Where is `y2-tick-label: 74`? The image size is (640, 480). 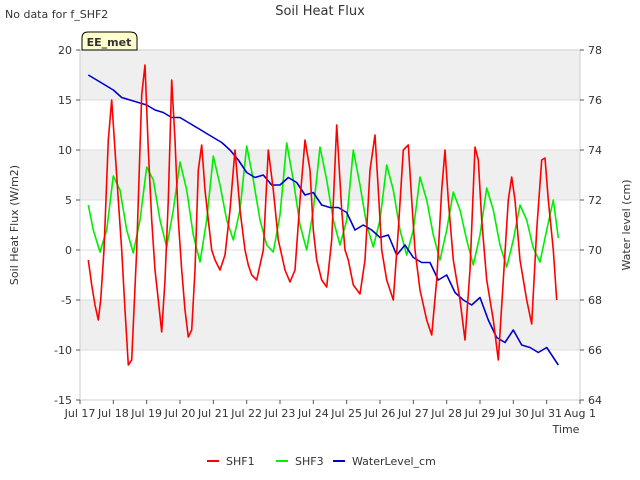
y2-tick-label: 74 is located at coordinates (595, 150).